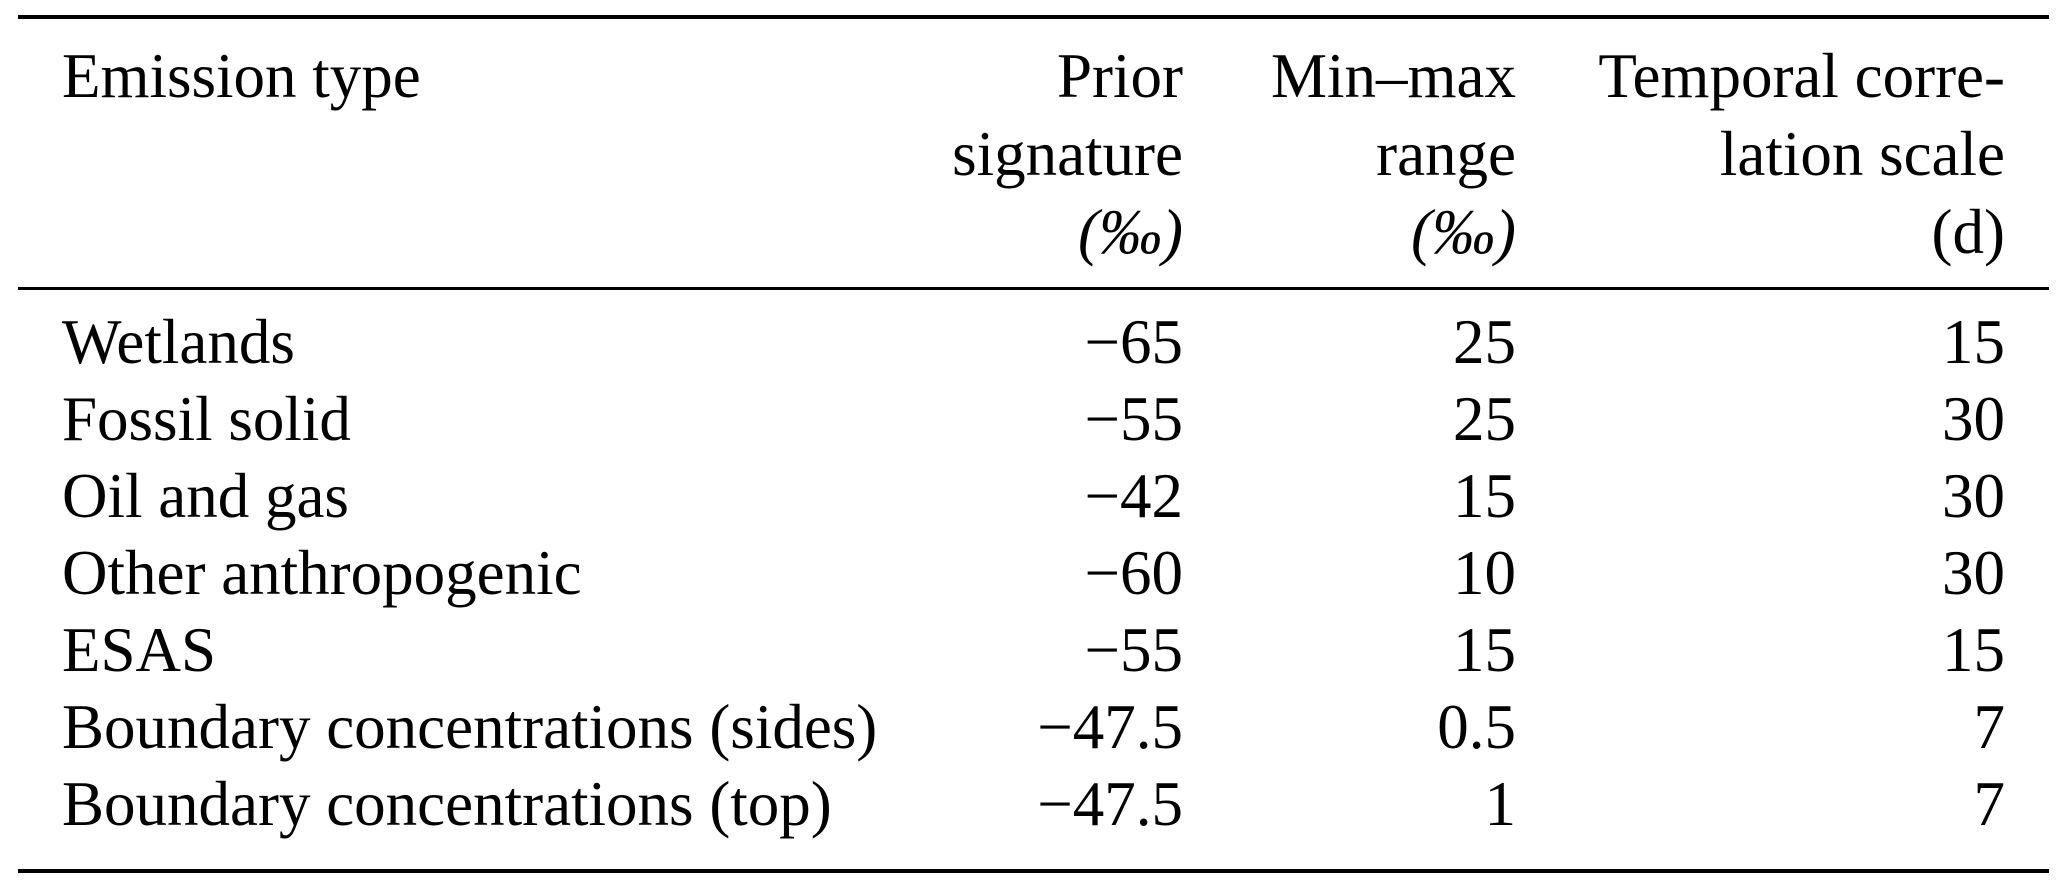 The image size is (2067, 892). I want to click on header-prior-signature: Prior signature (‰), so click(1040, 153).